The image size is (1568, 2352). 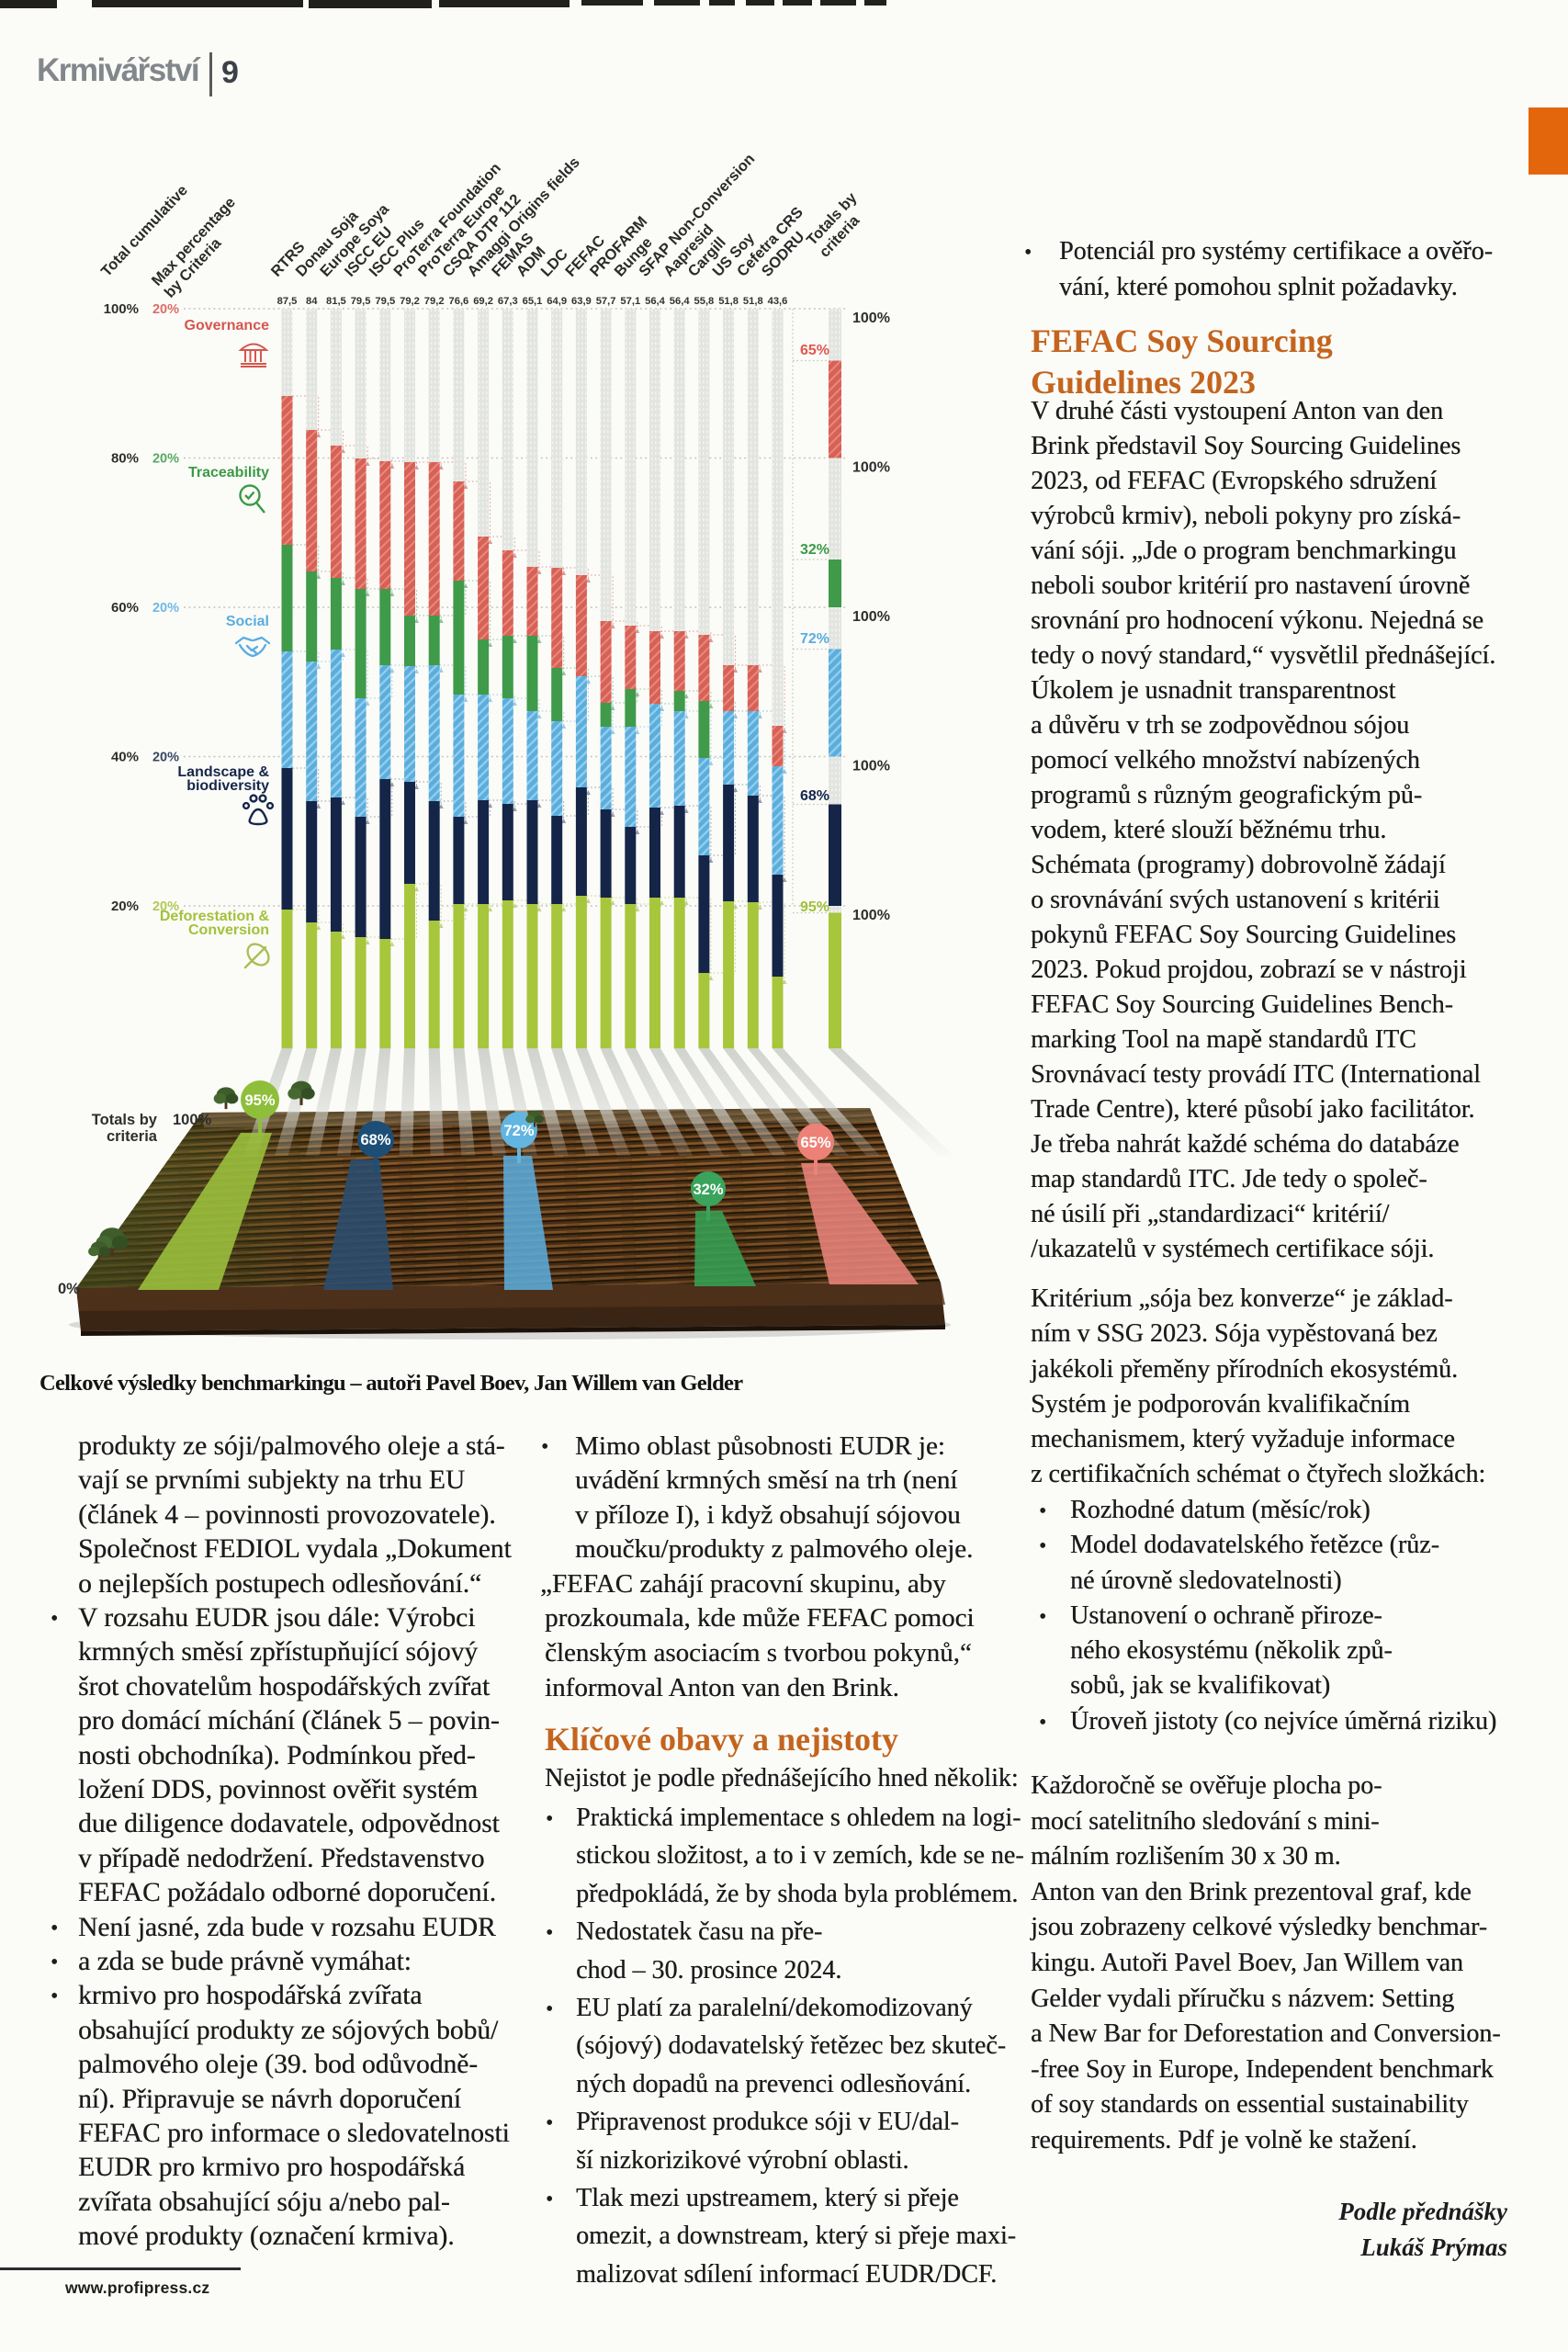 I want to click on svg-text: Traceability, so click(x=229, y=473).